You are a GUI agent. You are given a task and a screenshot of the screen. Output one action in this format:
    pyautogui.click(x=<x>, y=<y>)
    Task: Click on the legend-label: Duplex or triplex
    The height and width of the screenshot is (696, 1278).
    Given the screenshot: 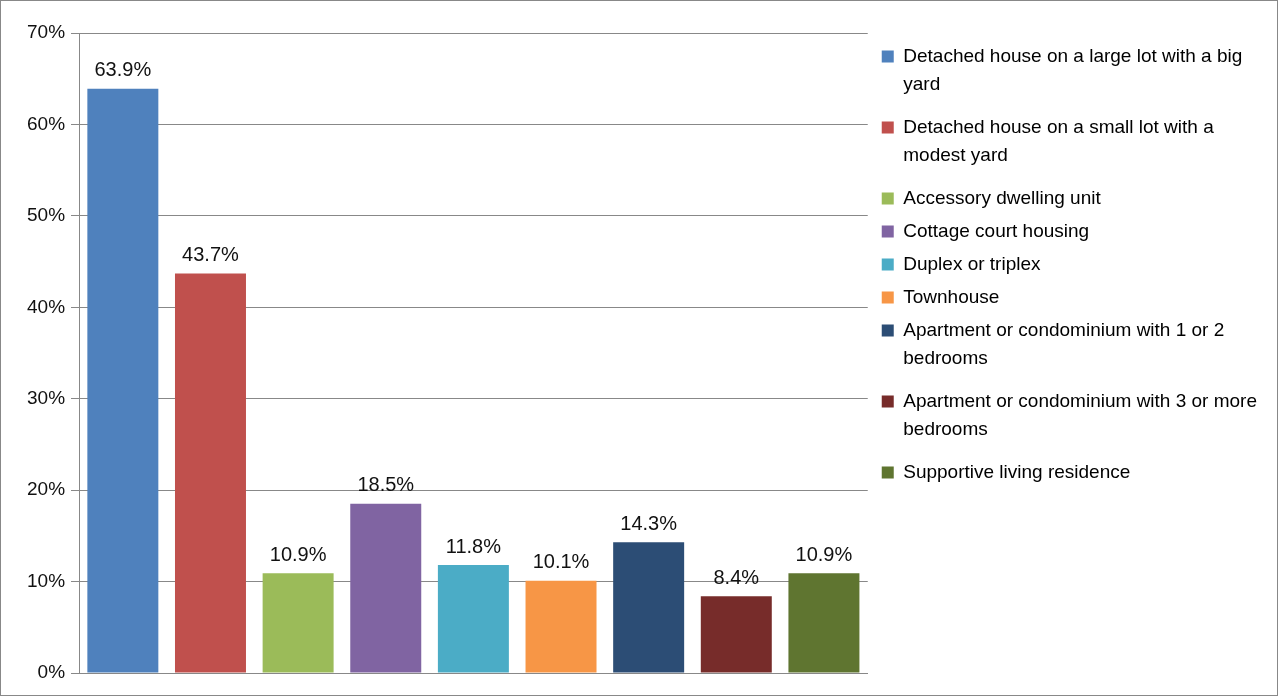 What is the action you would take?
    pyautogui.click(x=972, y=263)
    